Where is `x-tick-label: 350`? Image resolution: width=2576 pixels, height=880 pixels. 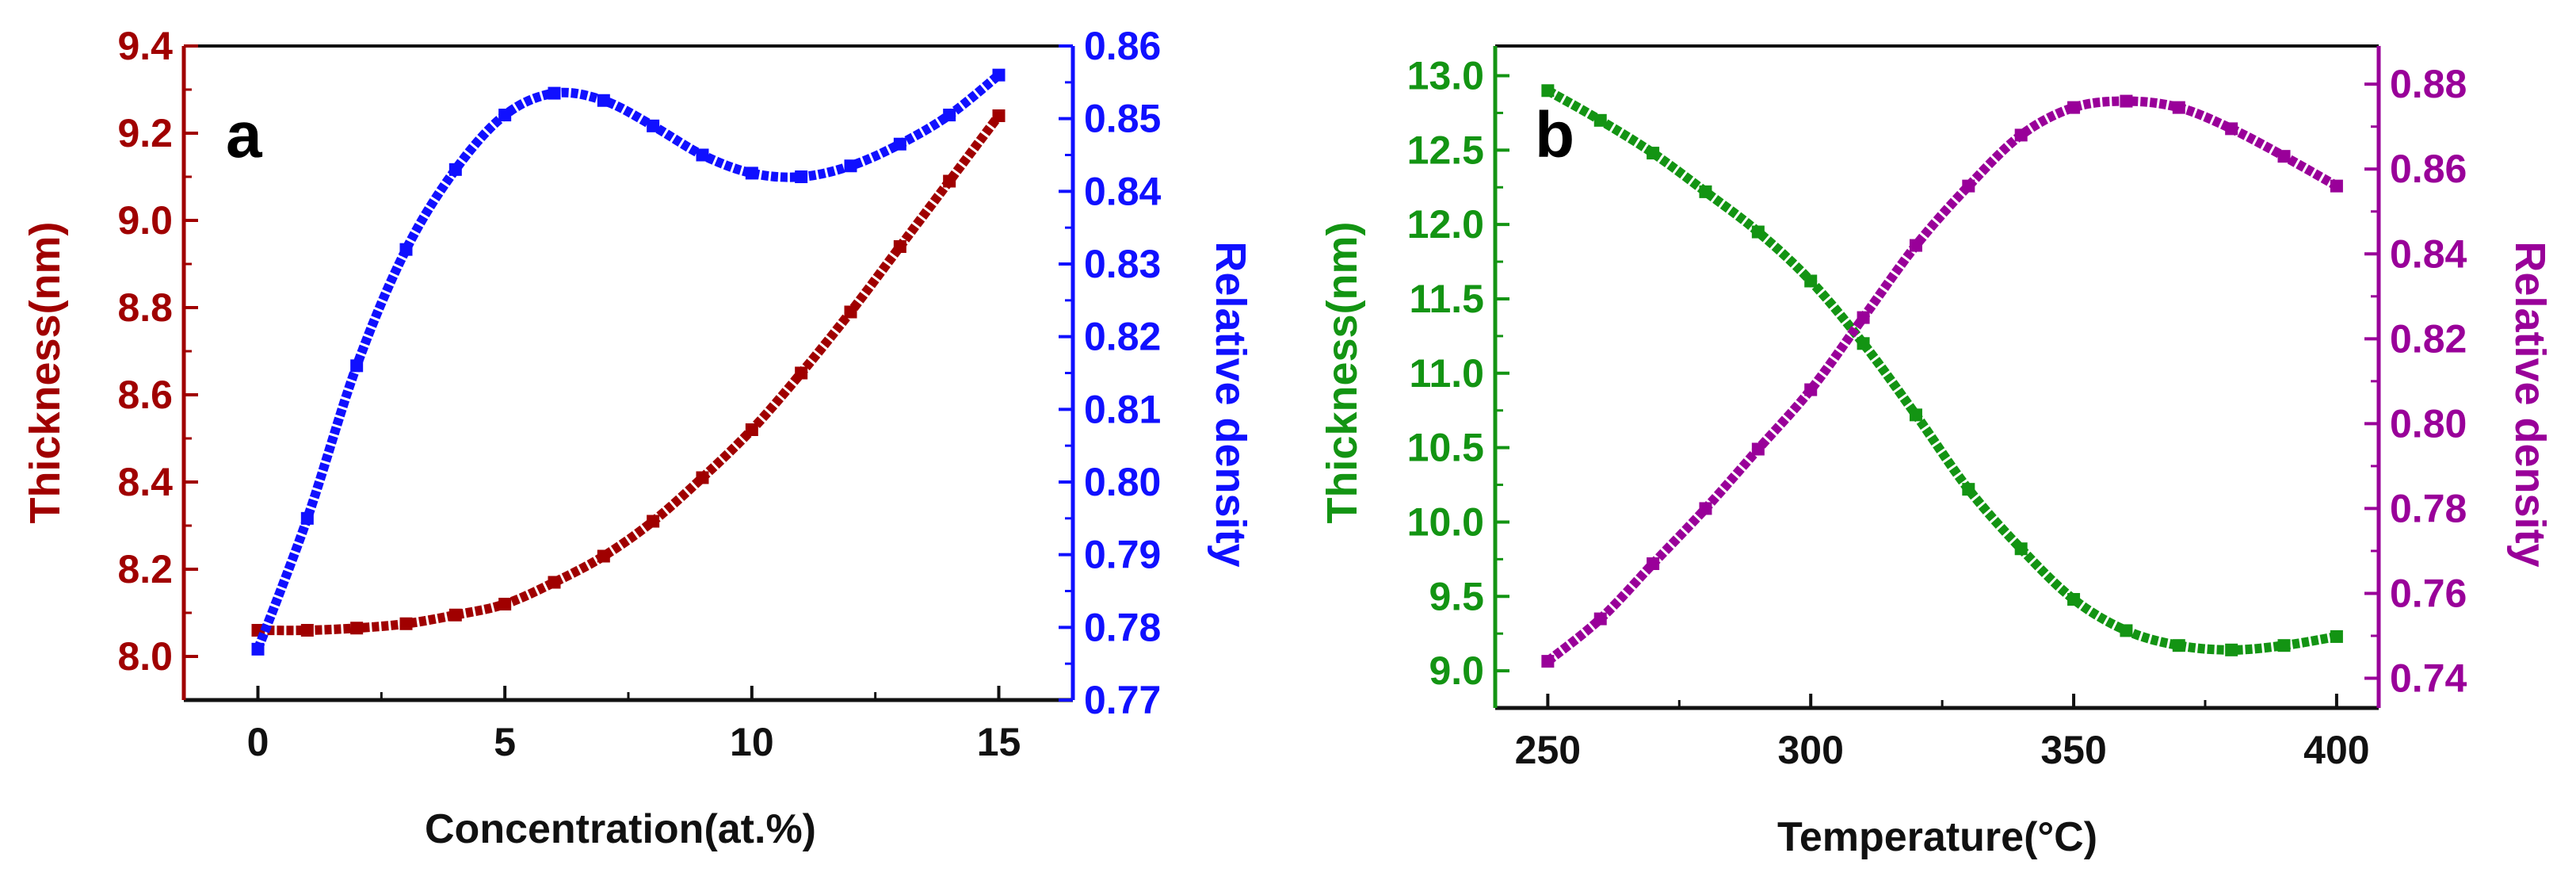
x-tick-label: 350 is located at coordinates (2073, 750).